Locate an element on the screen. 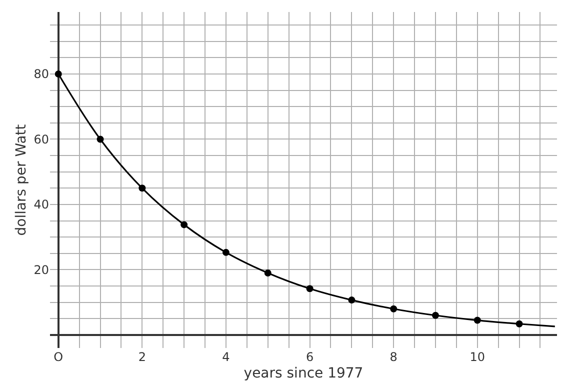  x-tick-label: 2 is located at coordinates (142, 357).